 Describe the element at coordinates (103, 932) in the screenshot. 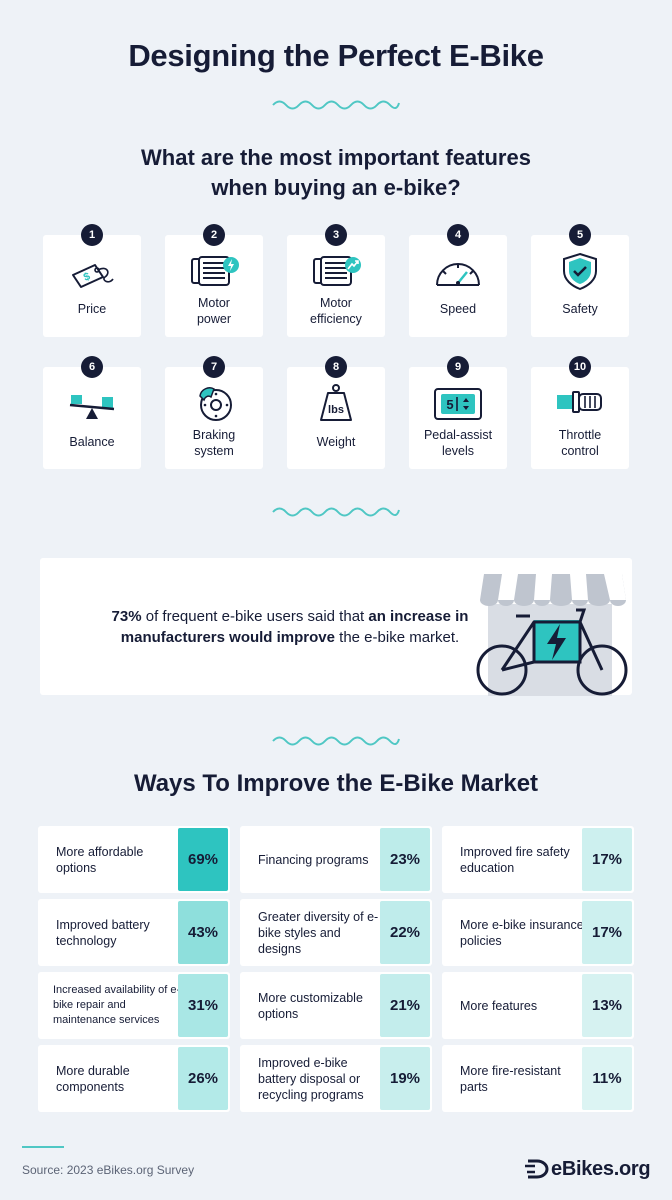

I see `improvement-label: Improved battery technology` at that location.